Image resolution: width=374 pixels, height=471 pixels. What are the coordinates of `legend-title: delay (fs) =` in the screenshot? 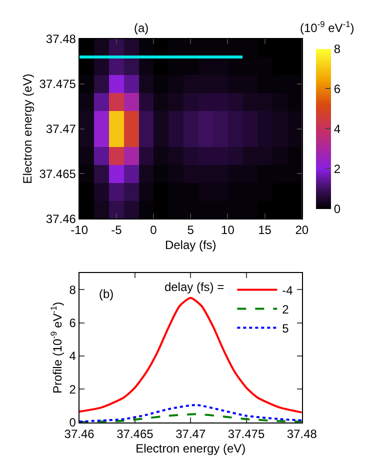 It's located at (194, 287).